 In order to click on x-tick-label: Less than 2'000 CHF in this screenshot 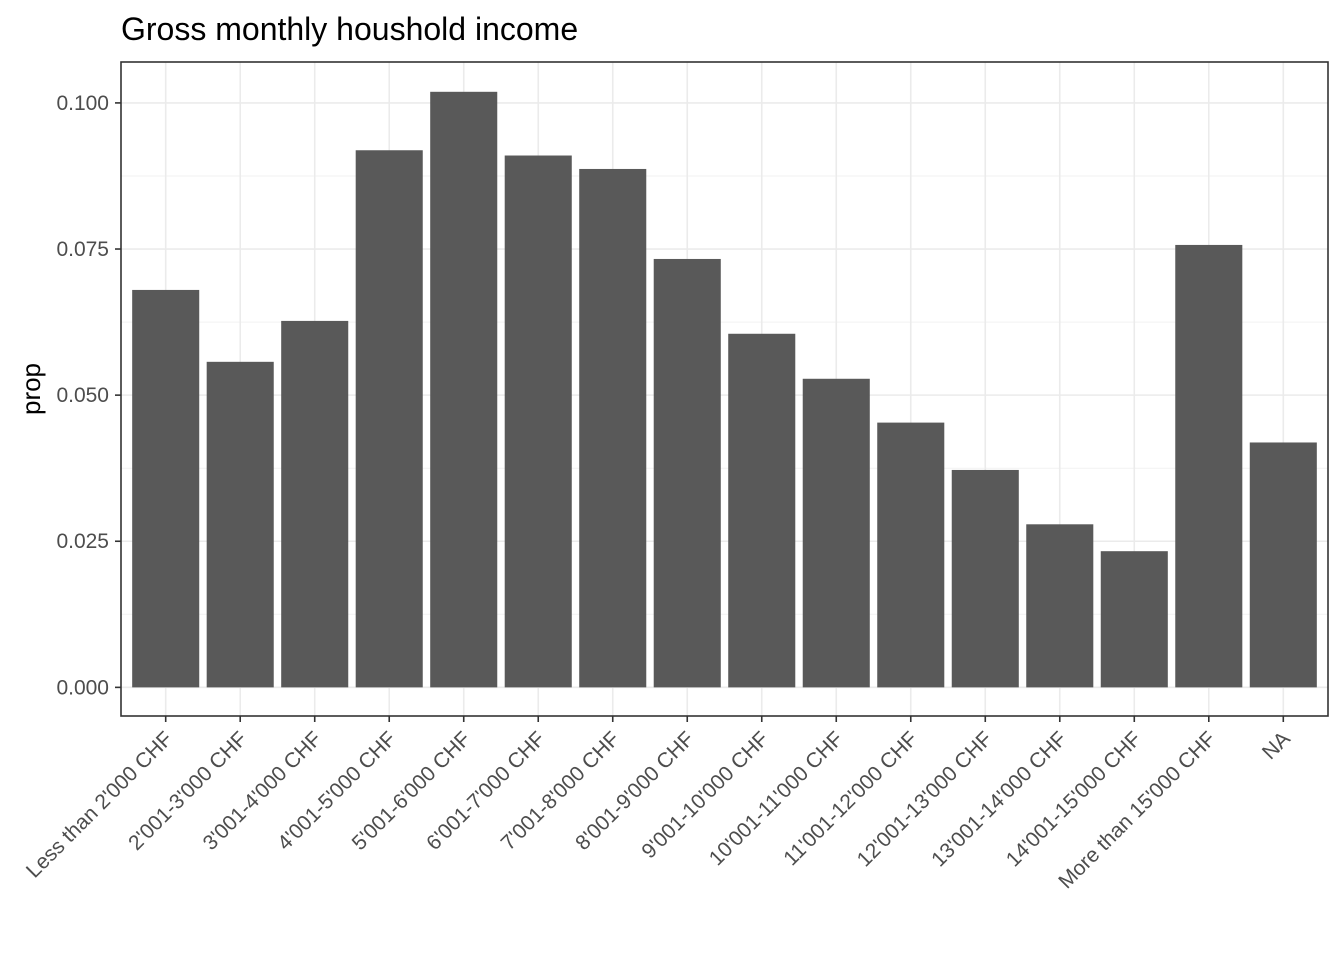, I will do `click(99, 804)`.